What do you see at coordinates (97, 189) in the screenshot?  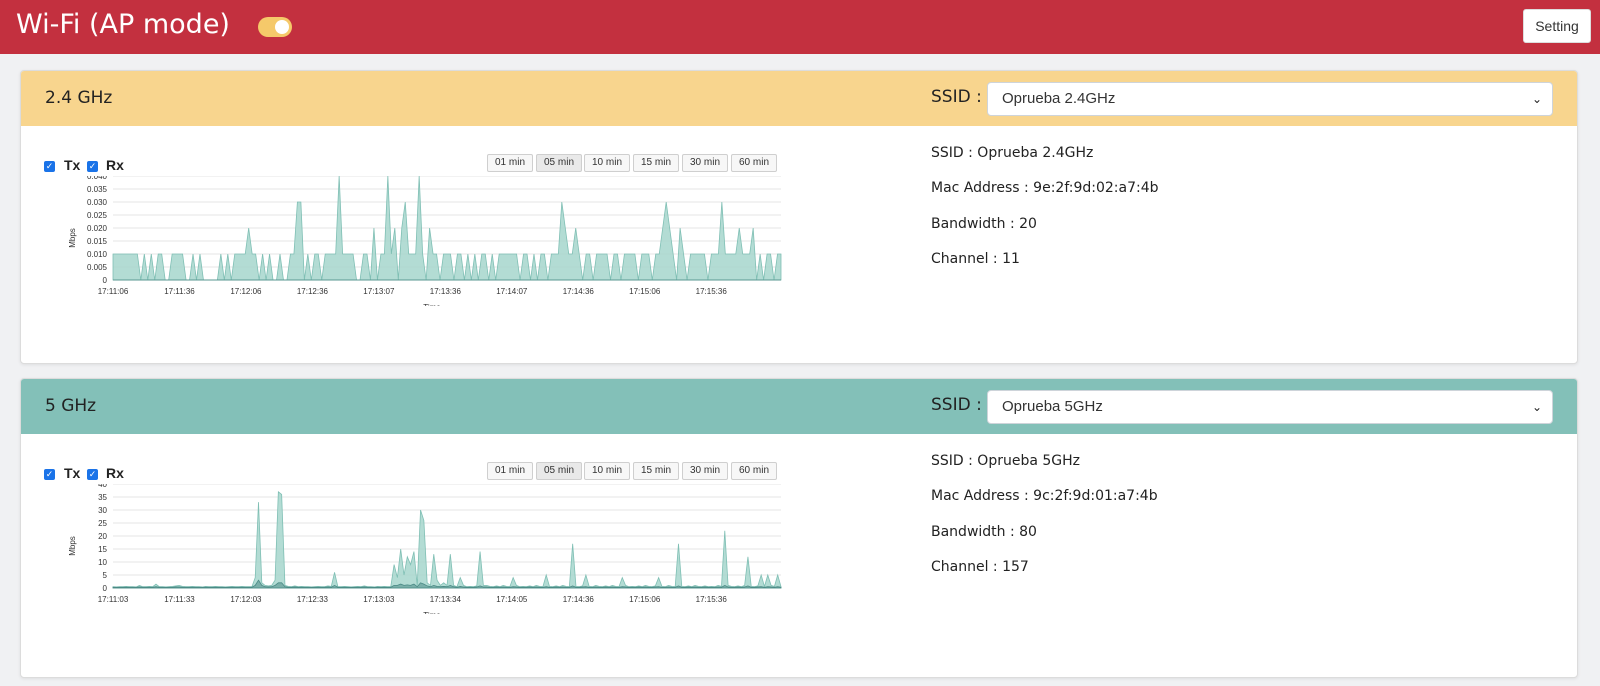 I see `y-tick-label: 0.035` at bounding box center [97, 189].